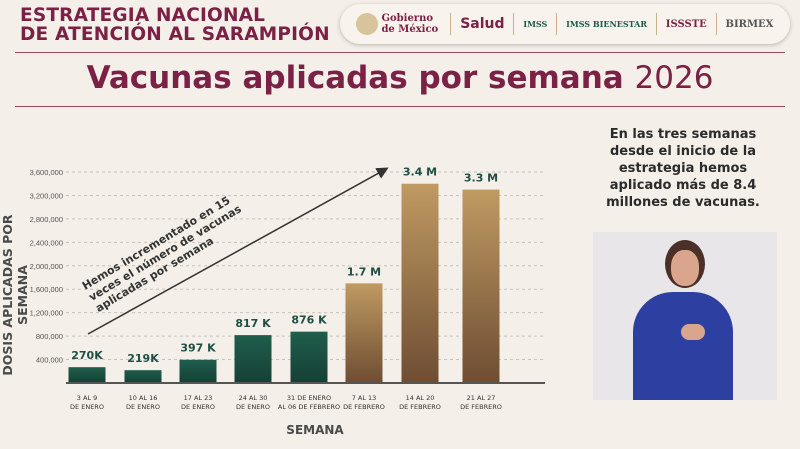 The height and width of the screenshot is (449, 800). Describe the element at coordinates (420, 398) in the screenshot. I see `x-tick-label: 14 AL 20` at that location.